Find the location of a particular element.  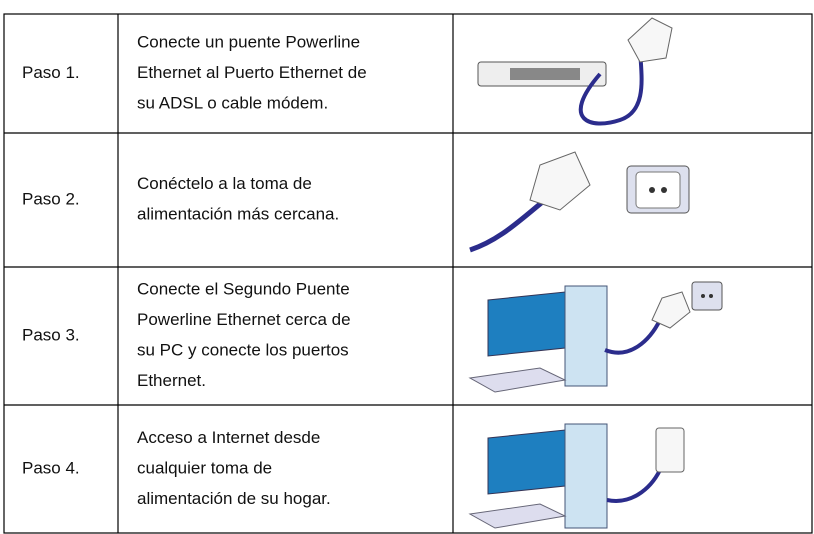

step-text: Ethernet al Puerto Ethernet de is located at coordinates (252, 72).